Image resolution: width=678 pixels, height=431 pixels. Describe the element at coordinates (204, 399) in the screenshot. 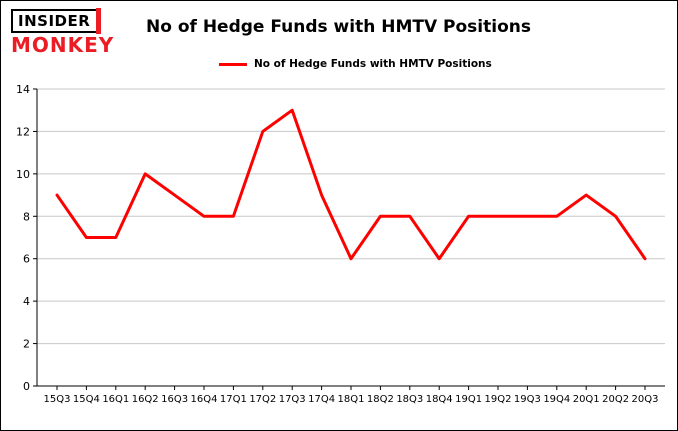

I see `x-tick-label: 16Q4` at that location.